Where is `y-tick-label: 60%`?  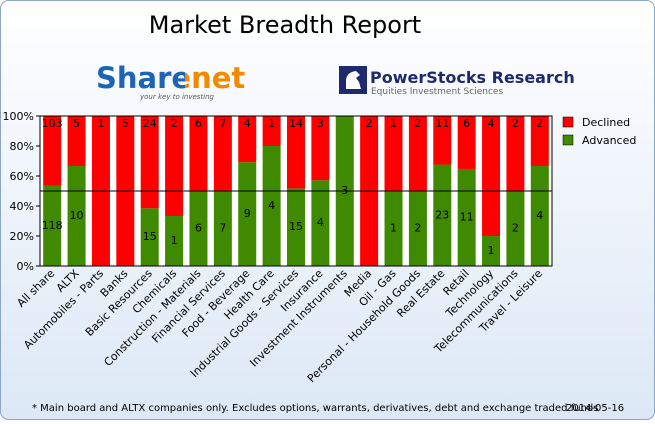
y-tick-label: 60% is located at coordinates (22, 176).